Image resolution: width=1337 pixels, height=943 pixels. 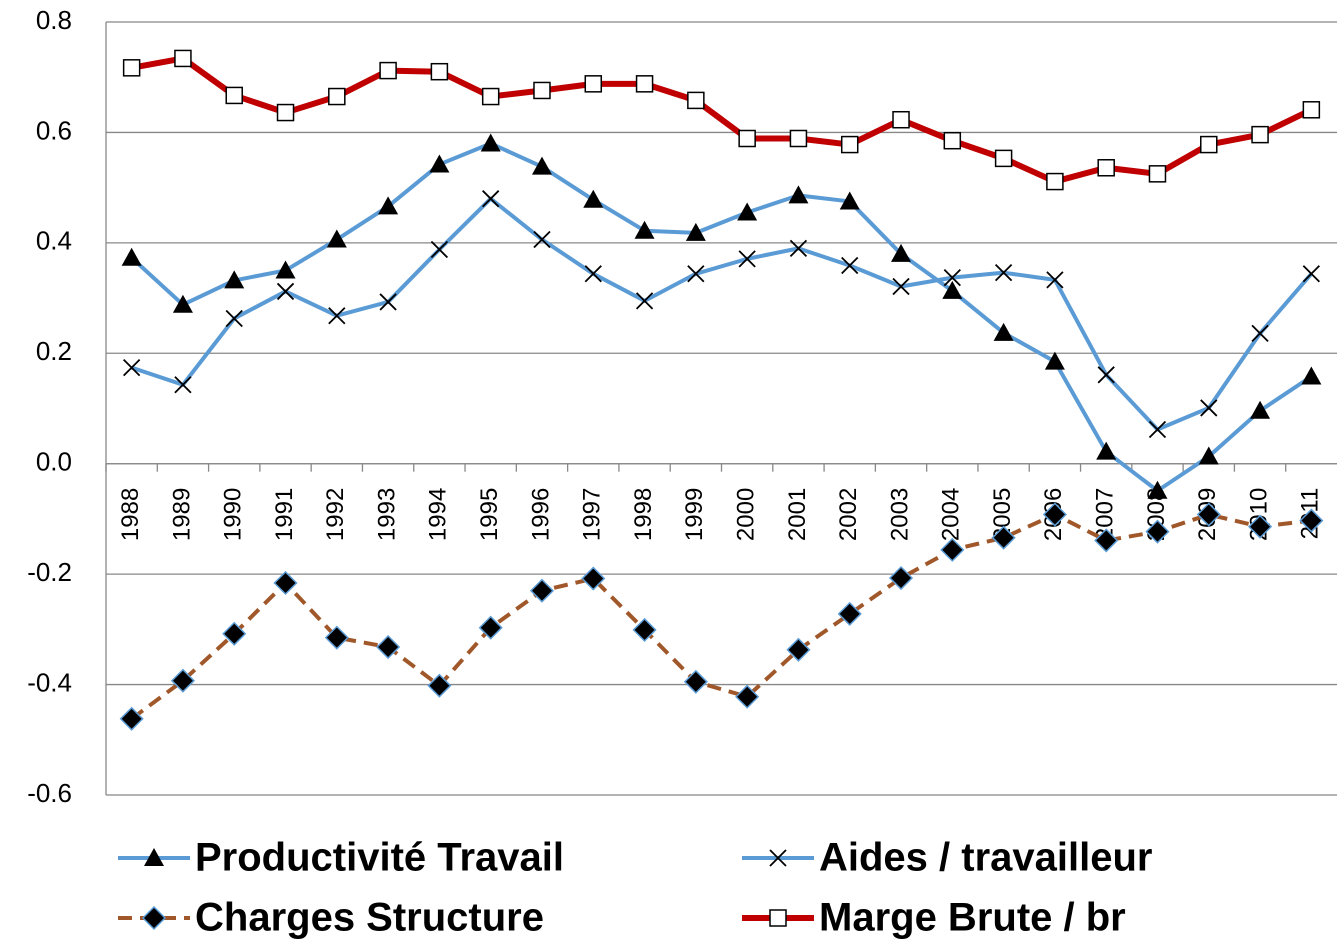 What do you see at coordinates (284, 514) in the screenshot?
I see `x-tick-label: 1991` at bounding box center [284, 514].